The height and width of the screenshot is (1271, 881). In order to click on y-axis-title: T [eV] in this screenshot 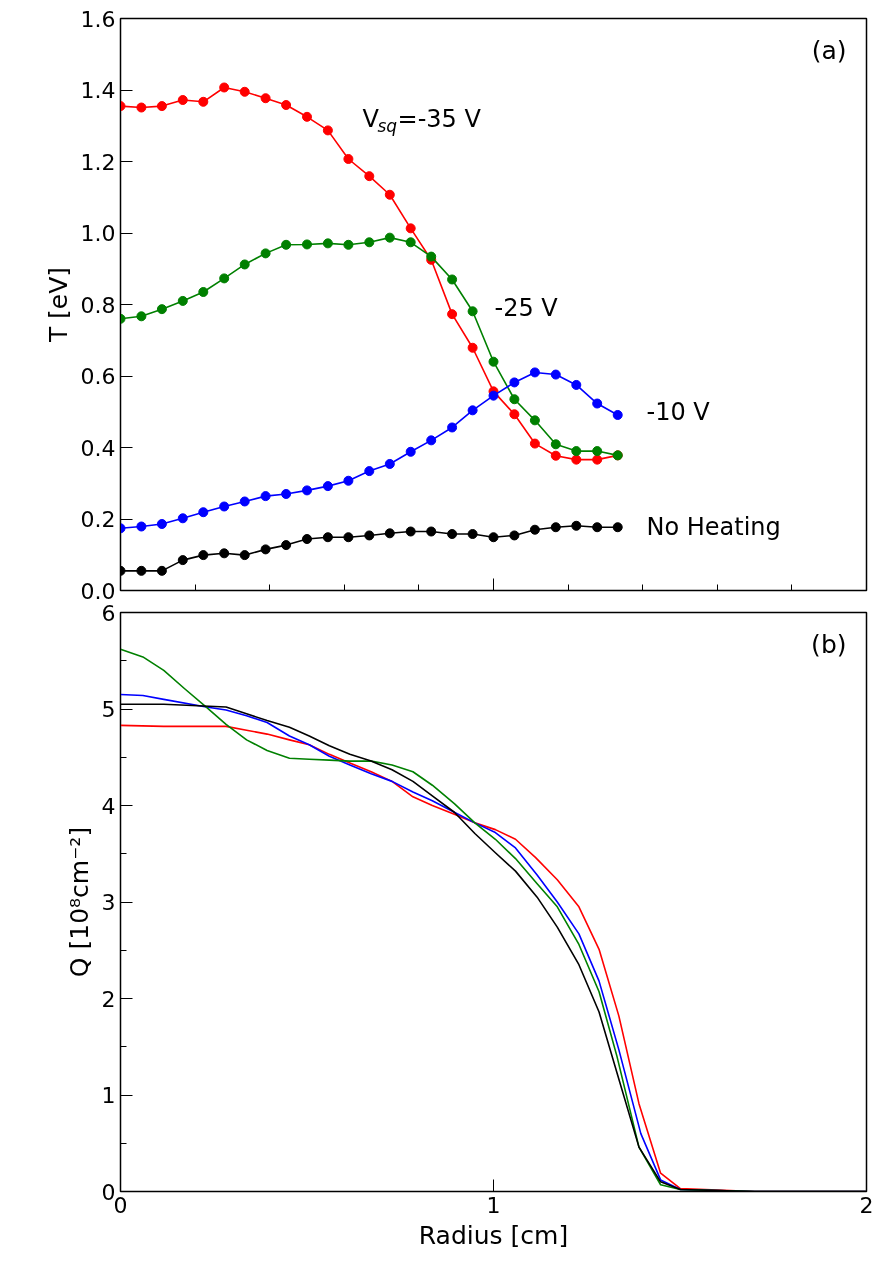, I will do `click(58, 305)`.